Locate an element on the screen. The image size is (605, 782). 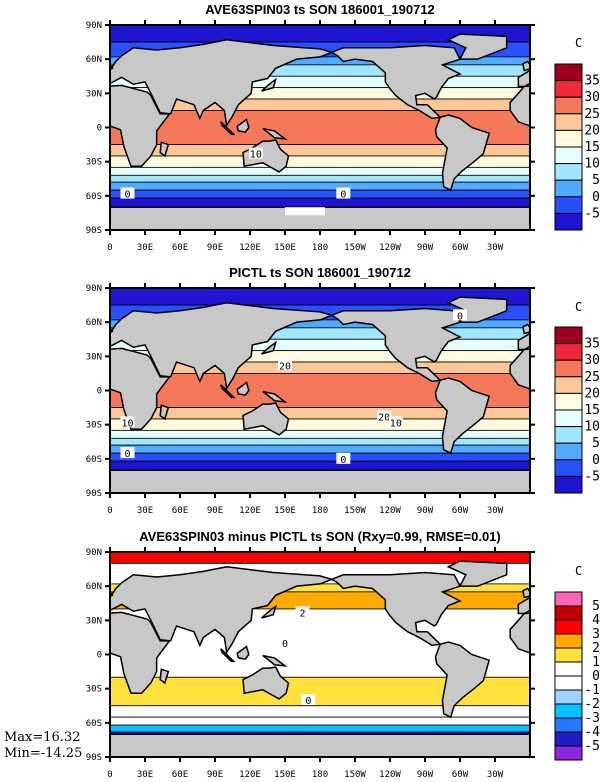
lon-tick-label: 90E is located at coordinates (215, 775).